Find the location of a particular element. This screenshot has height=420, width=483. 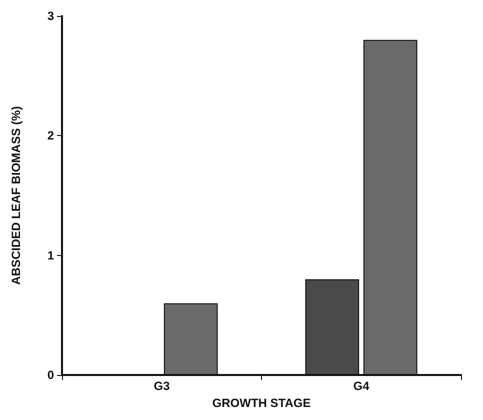

y-tick-label: 3 is located at coordinates (50, 16).